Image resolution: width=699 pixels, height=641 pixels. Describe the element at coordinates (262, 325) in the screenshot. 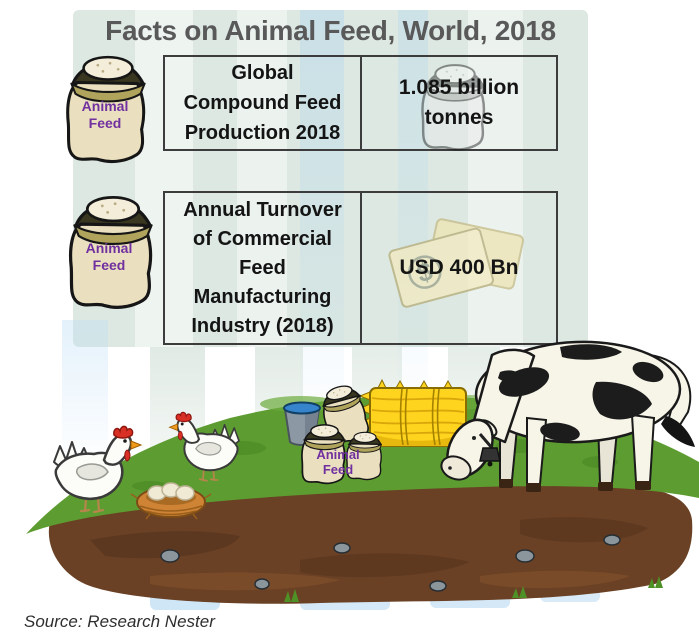

I see `fact-label-line: Industry (2018)` at that location.